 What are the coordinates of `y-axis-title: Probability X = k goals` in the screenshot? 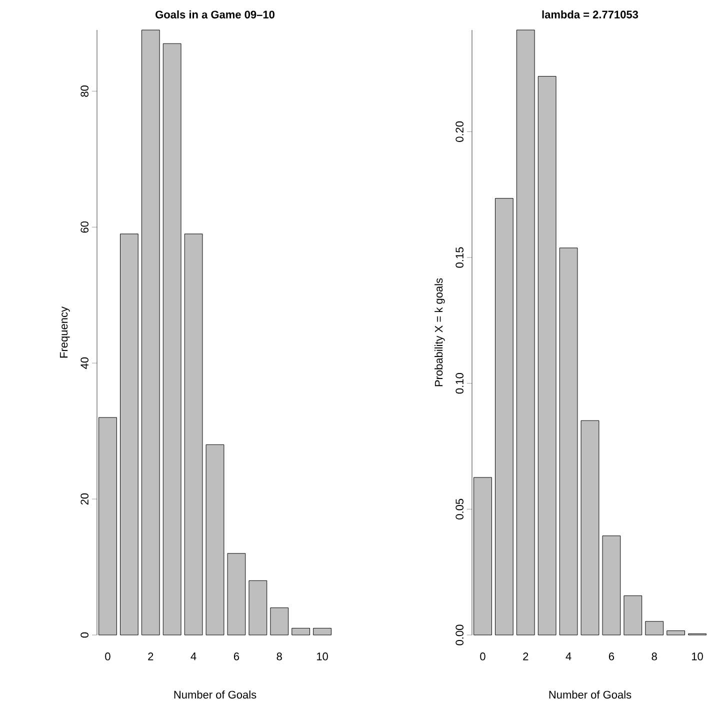 It's located at (439, 332).